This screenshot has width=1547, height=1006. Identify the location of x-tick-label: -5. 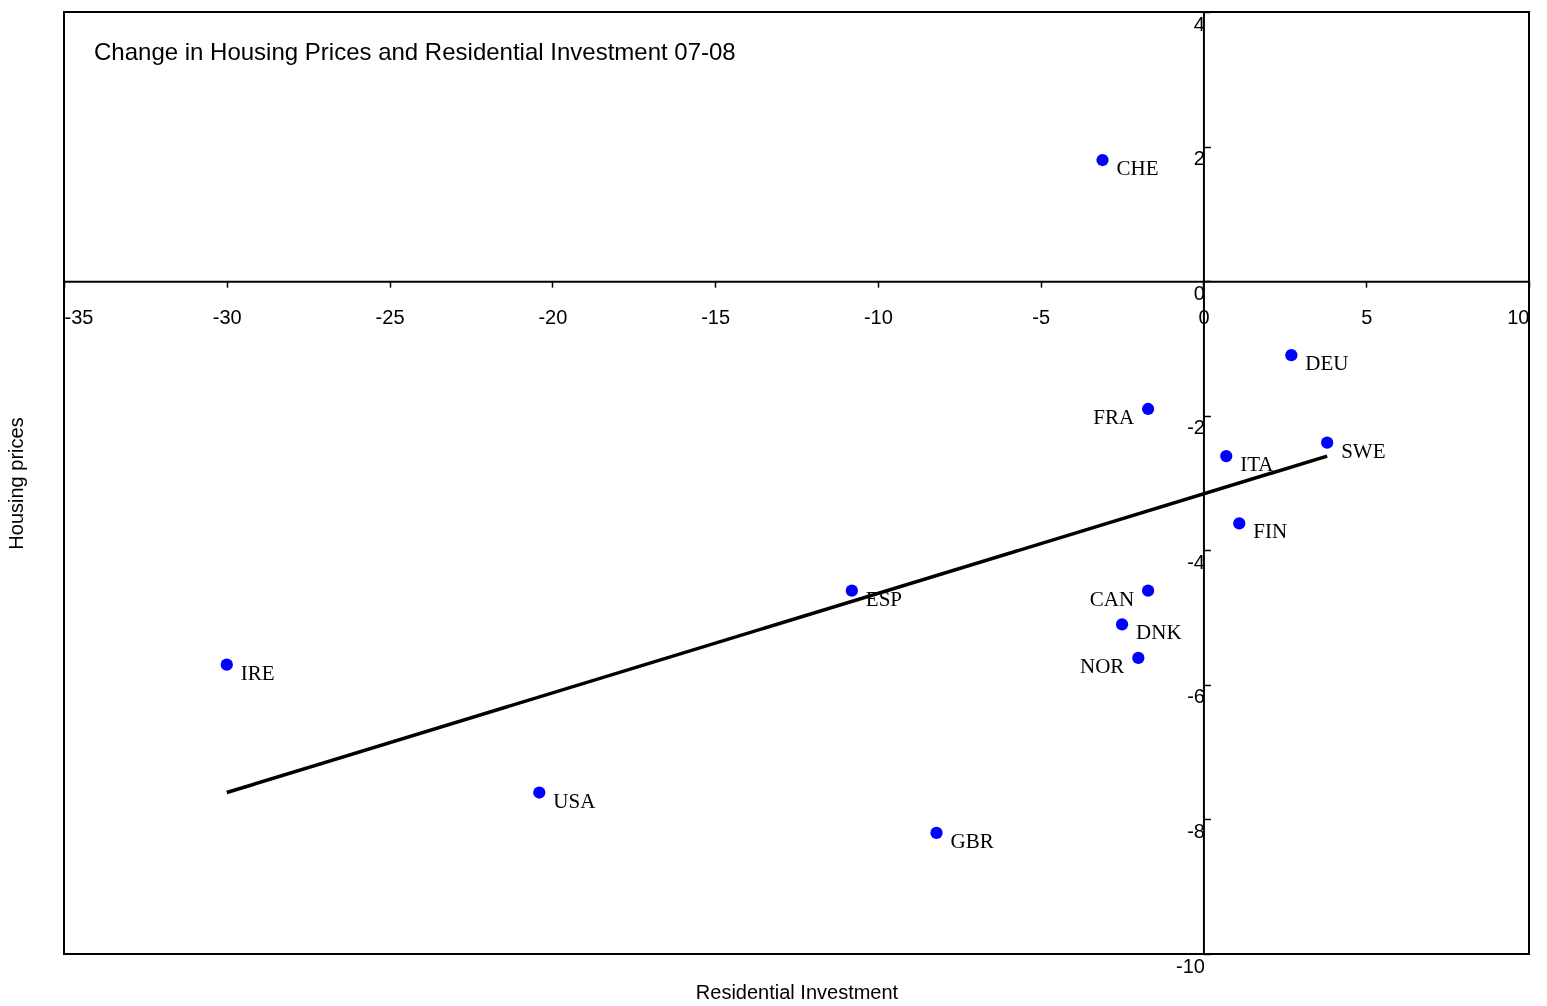
(1041, 316).